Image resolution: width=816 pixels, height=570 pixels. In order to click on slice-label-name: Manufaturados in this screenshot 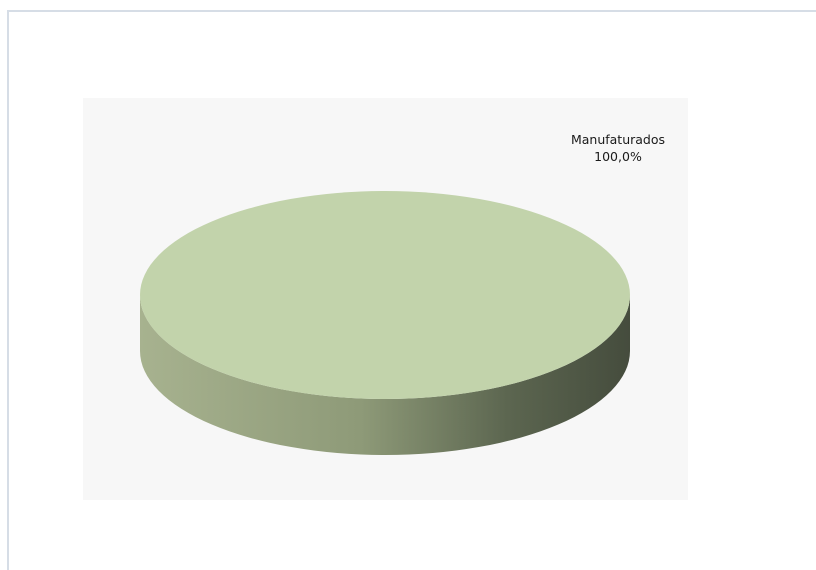, I will do `click(618, 139)`.